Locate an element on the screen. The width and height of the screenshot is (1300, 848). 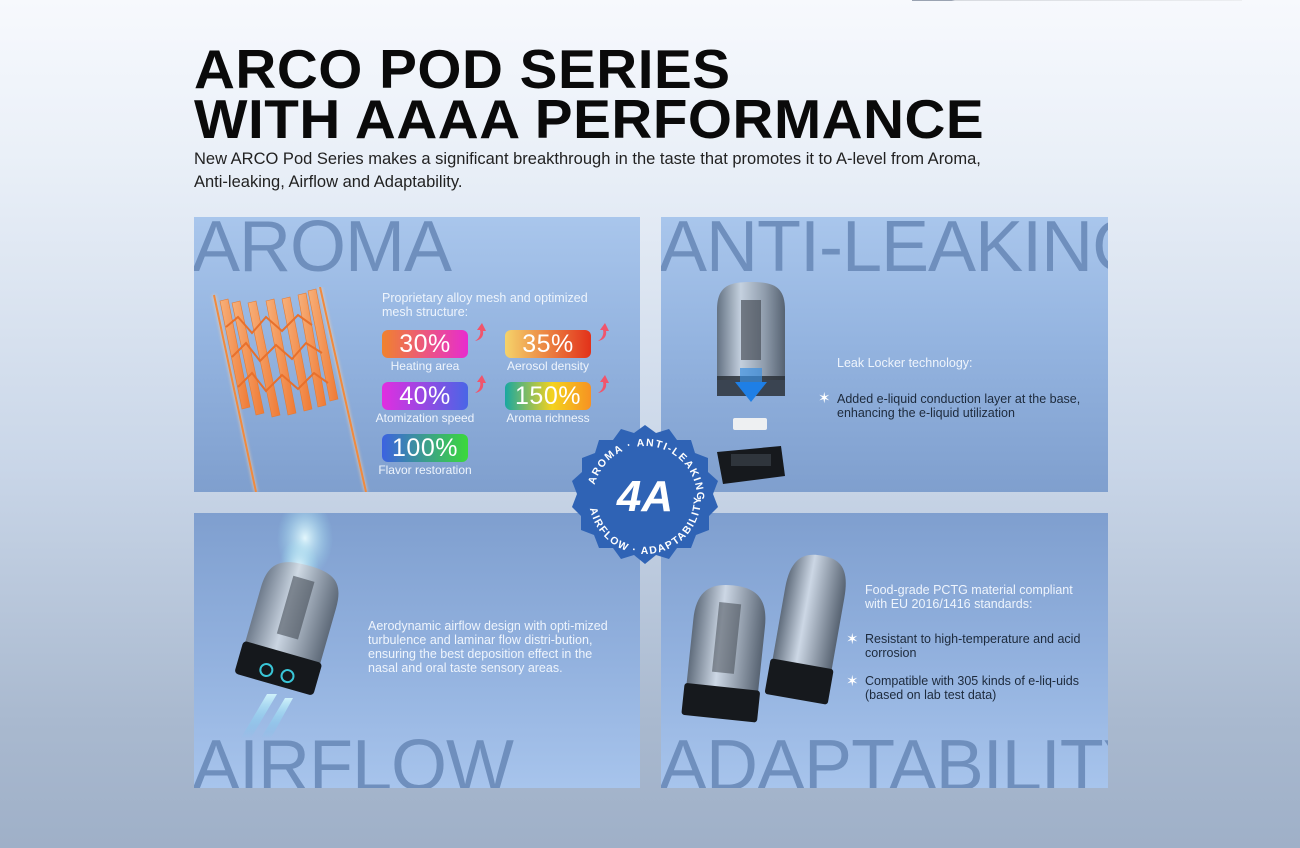
title-line-2: WITH AAAA PERFORMANCE is located at coordinates (589, 119).